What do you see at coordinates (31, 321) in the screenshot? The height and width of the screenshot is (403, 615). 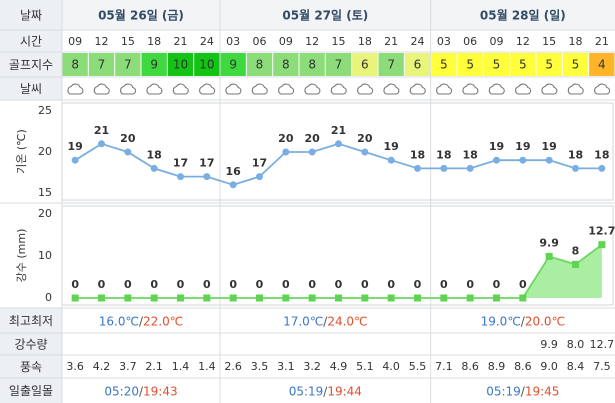 I see `row-label: 최고최저` at bounding box center [31, 321].